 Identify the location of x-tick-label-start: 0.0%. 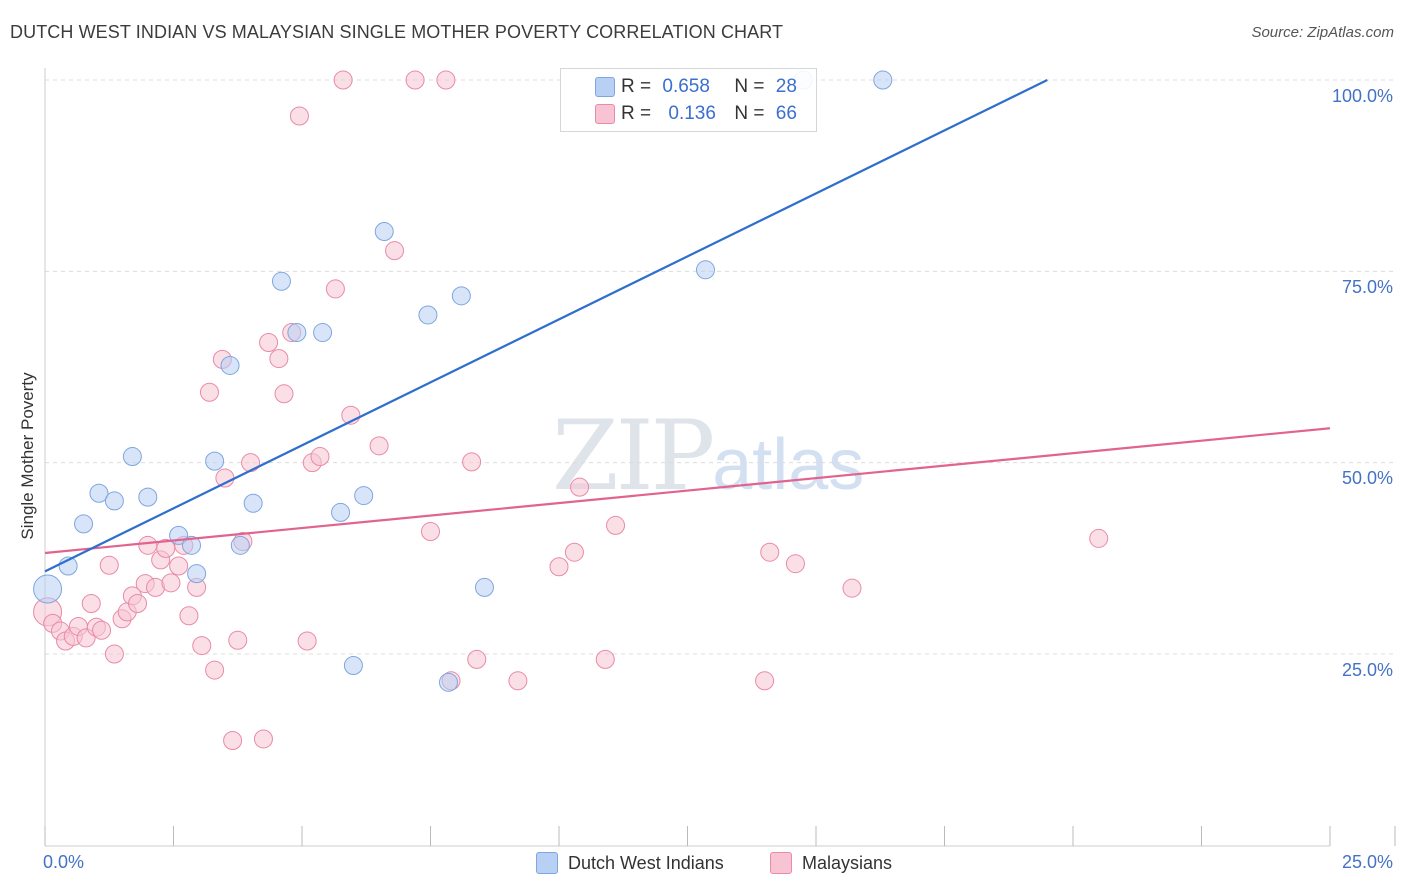
(64, 862).